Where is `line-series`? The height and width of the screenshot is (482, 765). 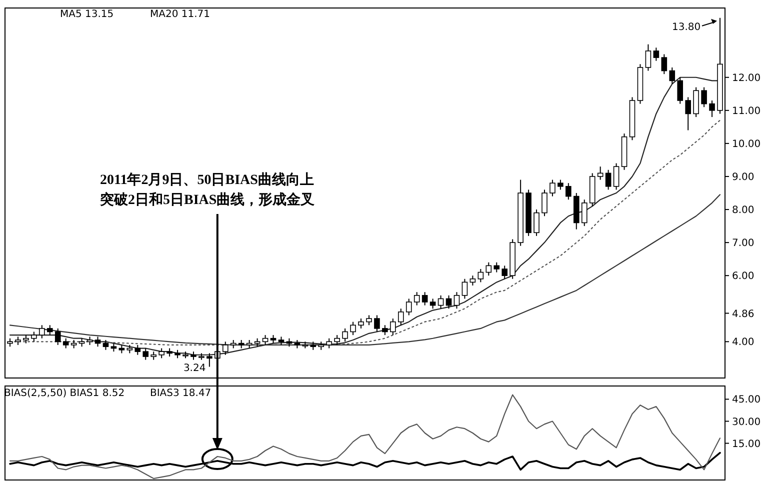
line-series is located at coordinates (365, 461).